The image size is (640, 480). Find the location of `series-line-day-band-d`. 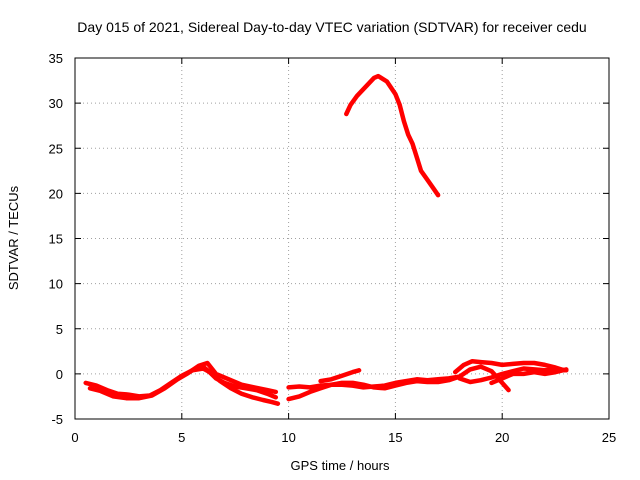

series-line-day-band-d is located at coordinates (509, 366).